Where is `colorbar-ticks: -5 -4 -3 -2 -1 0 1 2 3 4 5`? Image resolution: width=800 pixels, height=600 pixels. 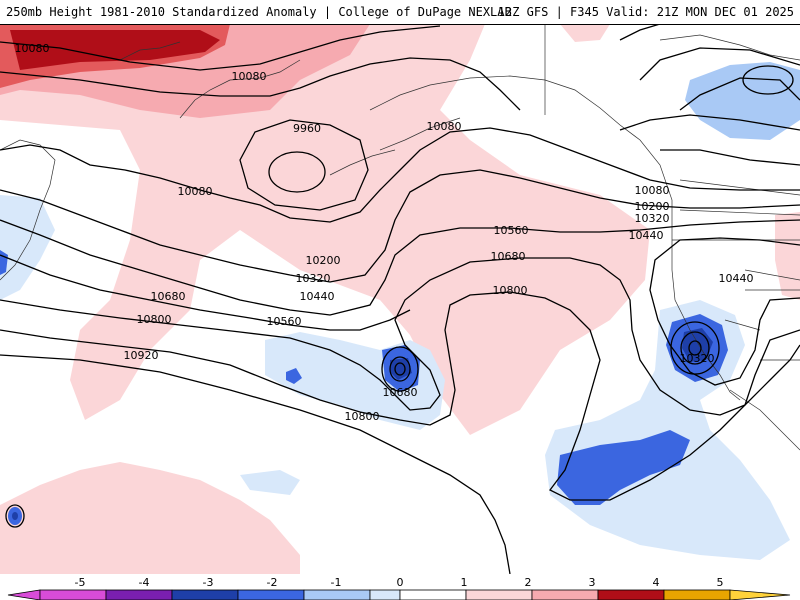
colorbar-ticks: -5 -4 -3 -2 -1 0 1 2 3 4 5 is located at coordinates (399, 582).